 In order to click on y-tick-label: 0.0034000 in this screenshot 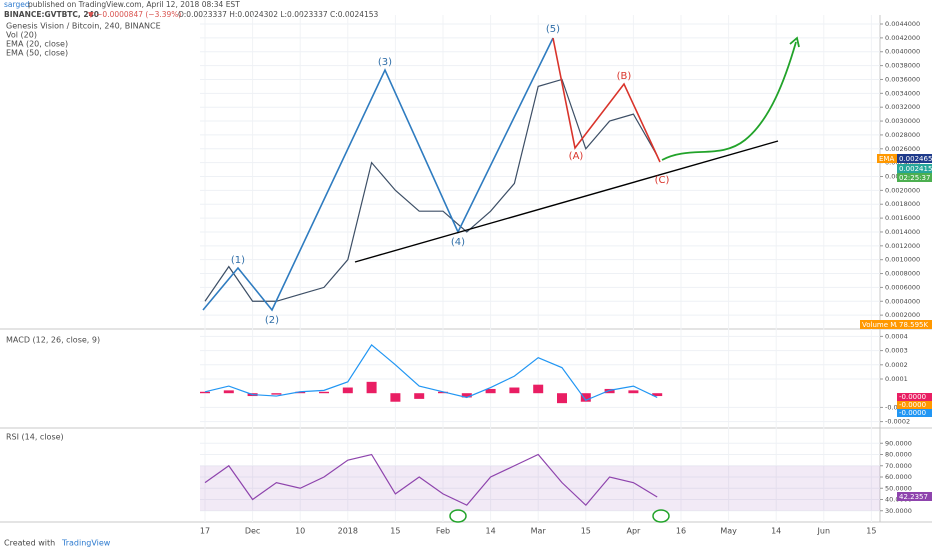, I will do `click(902, 93)`.